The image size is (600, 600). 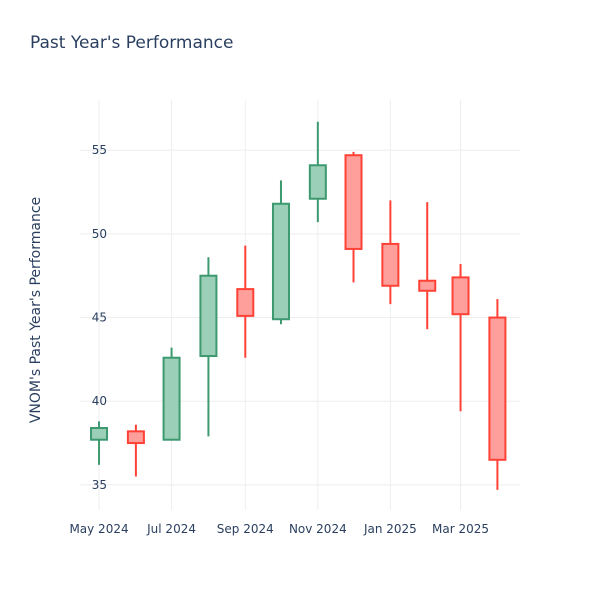 I want to click on x-tick-label: Sep 2024, so click(x=245, y=529).